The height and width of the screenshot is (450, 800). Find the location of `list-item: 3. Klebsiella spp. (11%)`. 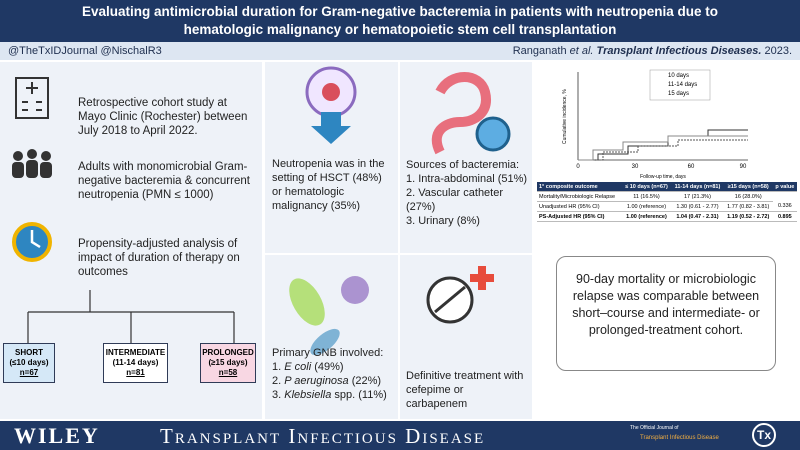

list-item: 3. Klebsiella spp. (11%) is located at coordinates (335, 395).